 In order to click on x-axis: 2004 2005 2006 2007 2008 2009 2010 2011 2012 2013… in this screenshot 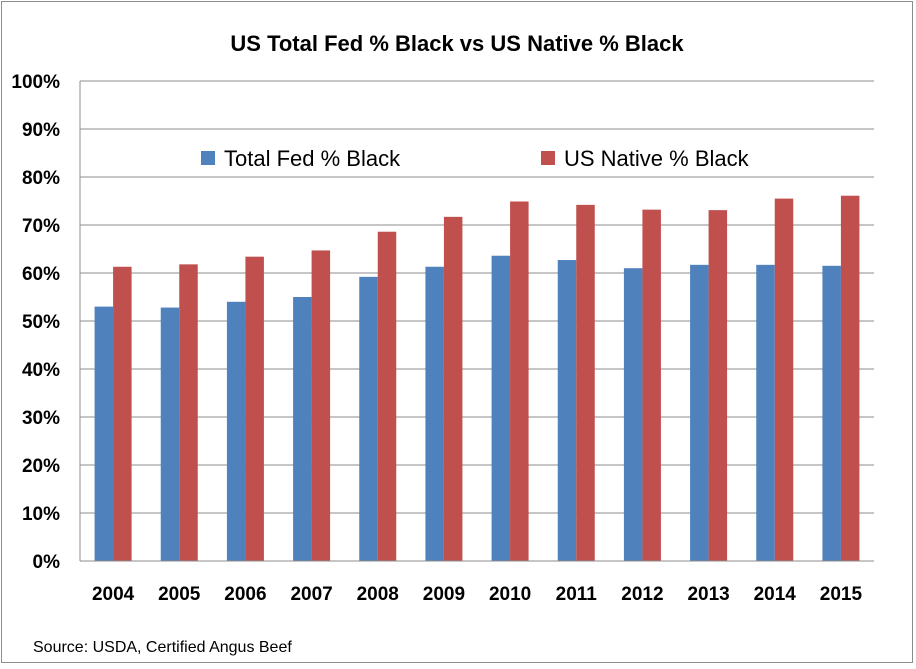, I will do `click(477, 582)`.